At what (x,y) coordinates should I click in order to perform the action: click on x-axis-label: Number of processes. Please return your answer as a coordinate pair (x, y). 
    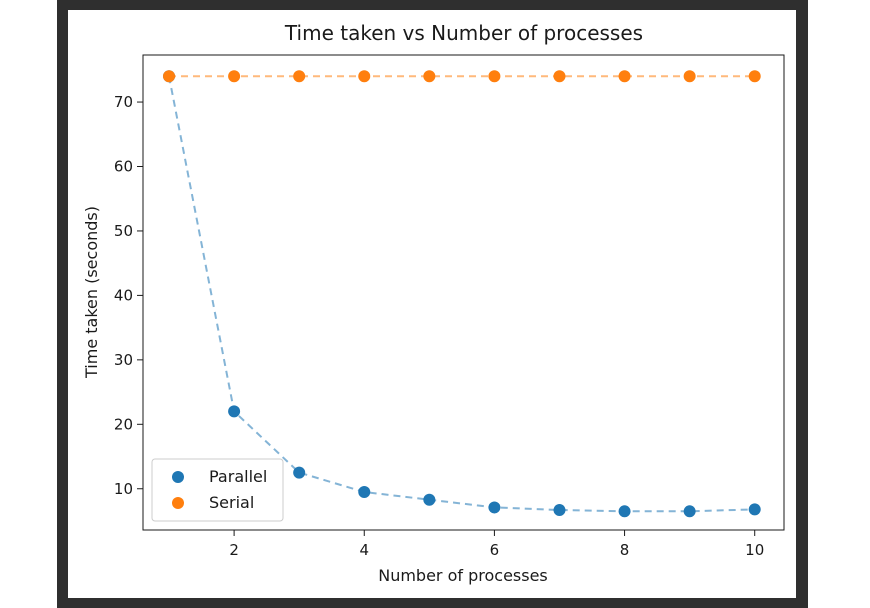
    Looking at the image, I should click on (463, 575).